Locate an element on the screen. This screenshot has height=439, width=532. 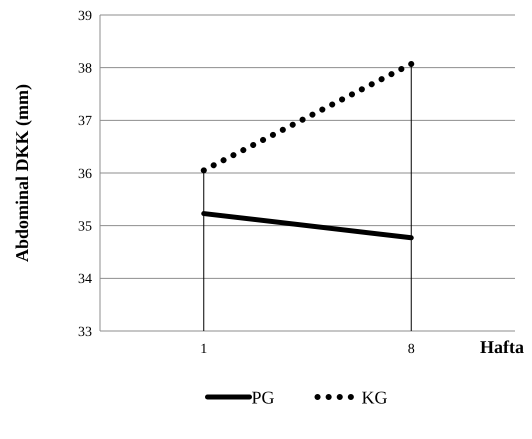
legend-label: KG is located at coordinates (375, 397).